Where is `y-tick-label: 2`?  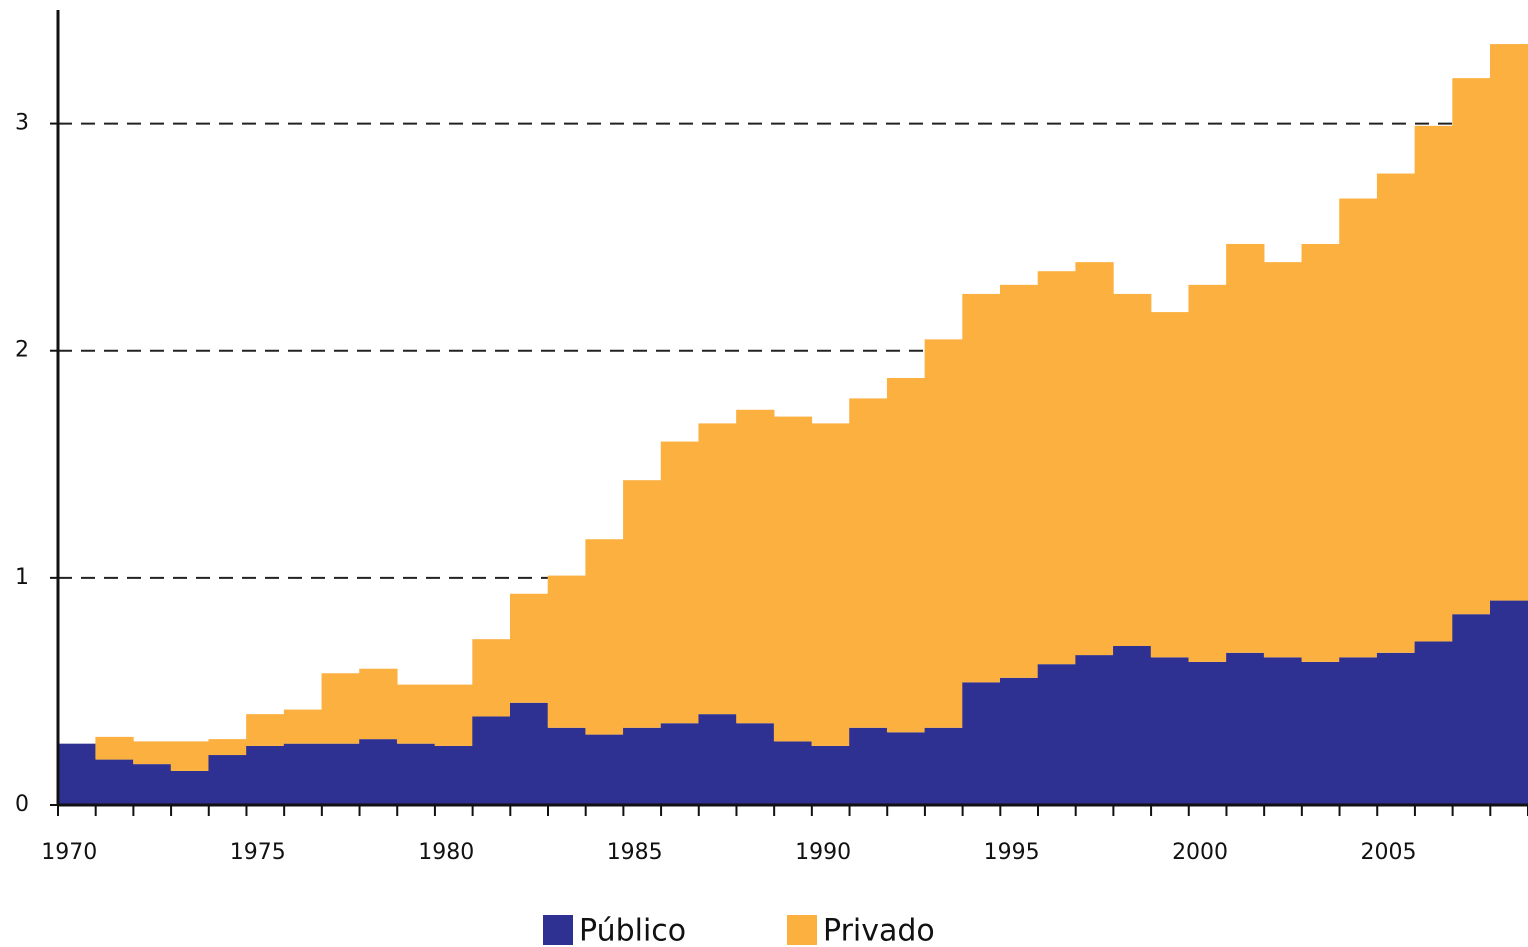
y-tick-label: 2 is located at coordinates (22, 350).